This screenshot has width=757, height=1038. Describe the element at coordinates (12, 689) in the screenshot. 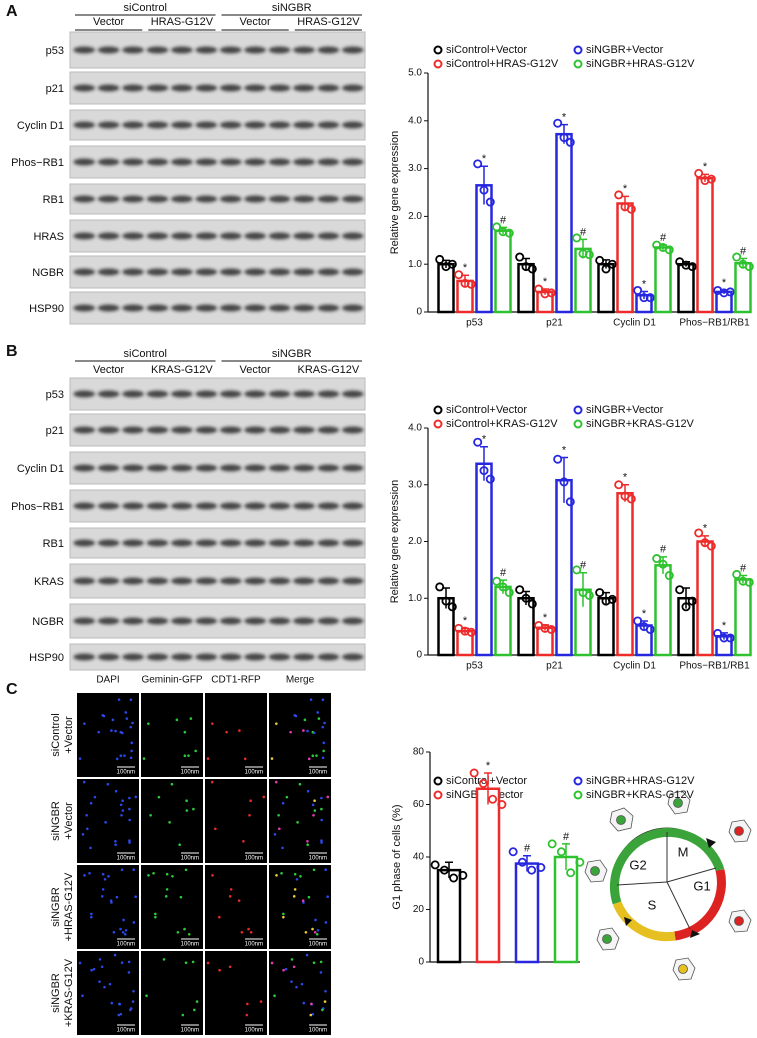

I see `panel-letter: C` at that location.